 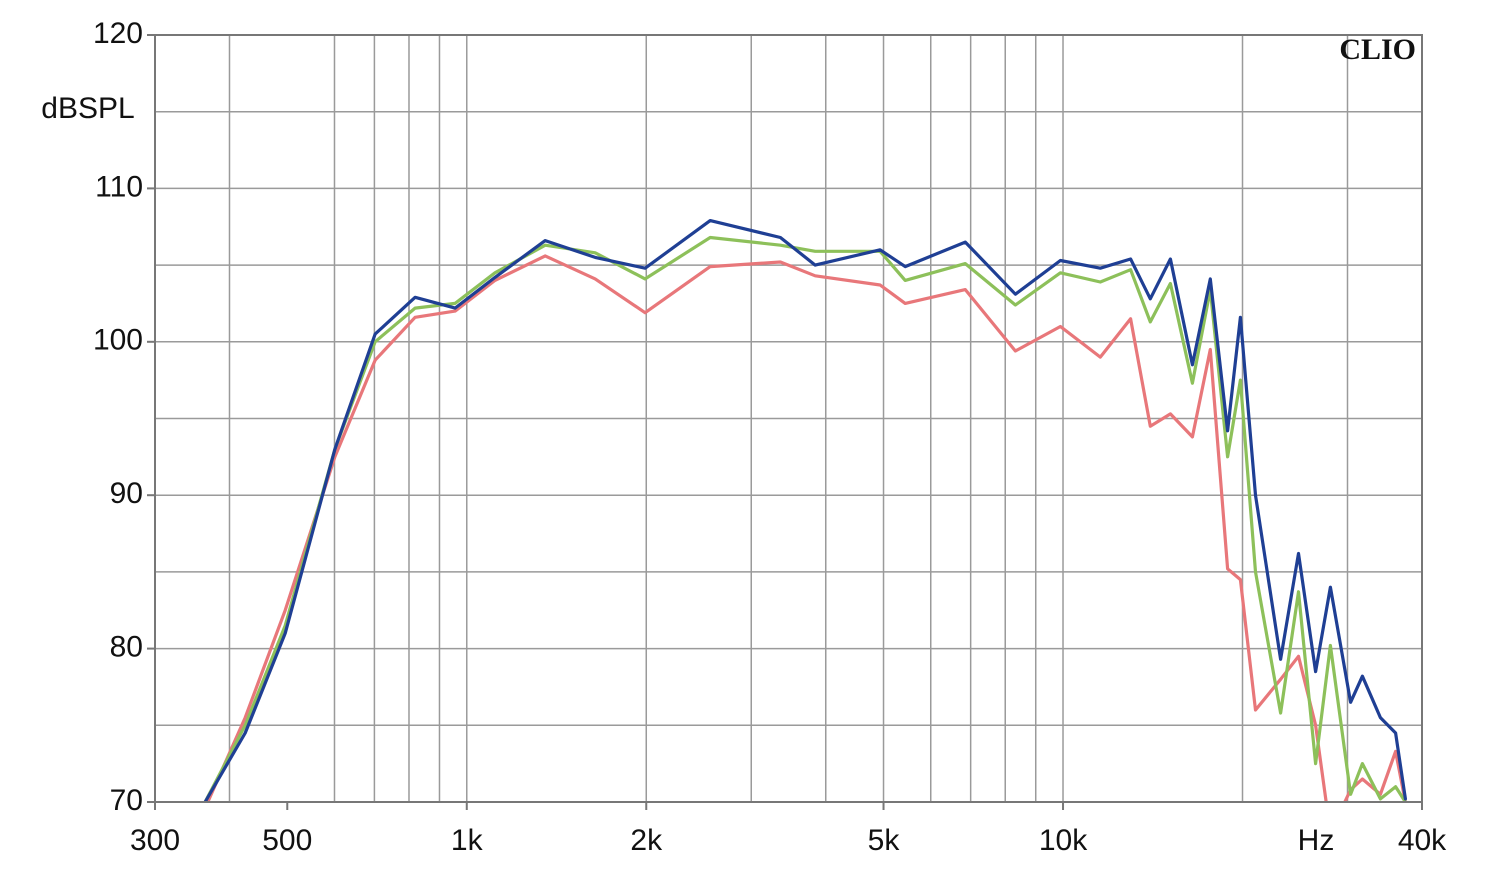 What do you see at coordinates (1377, 49) in the screenshot?
I see `annotation: CLIO` at bounding box center [1377, 49].